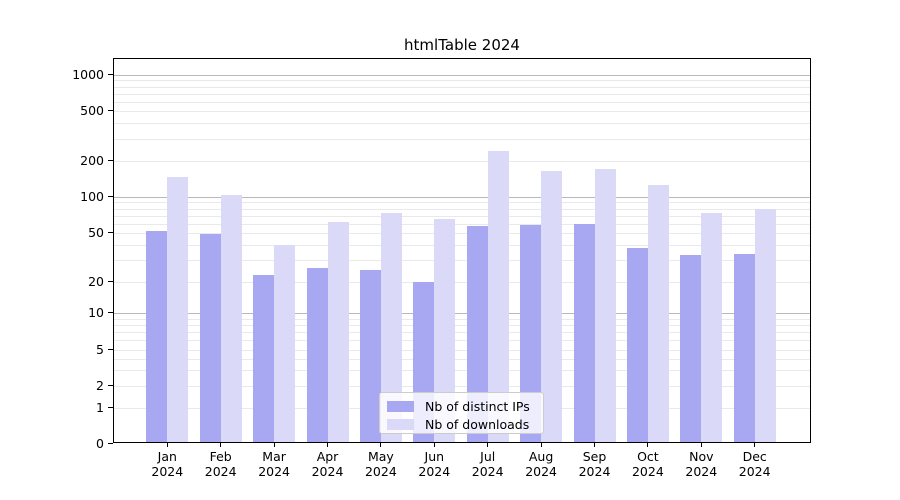  I want to click on x-tick-label: Jan 2024, so click(167, 464).